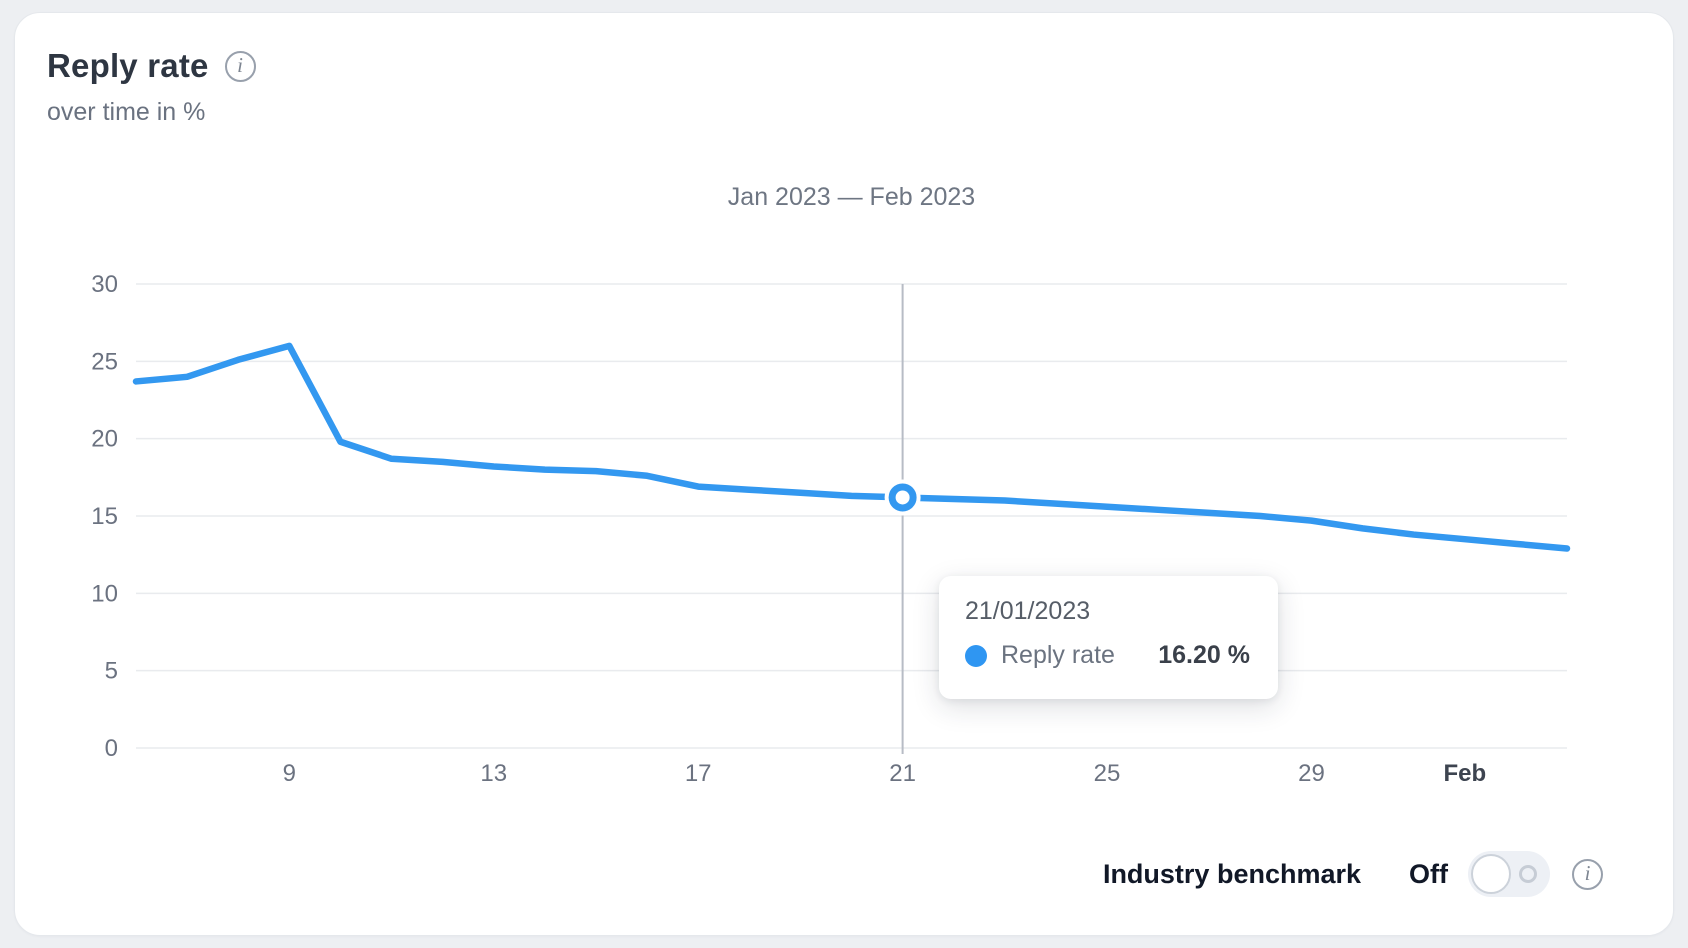  I want to click on toggle-off-ring-icon, so click(1528, 874).